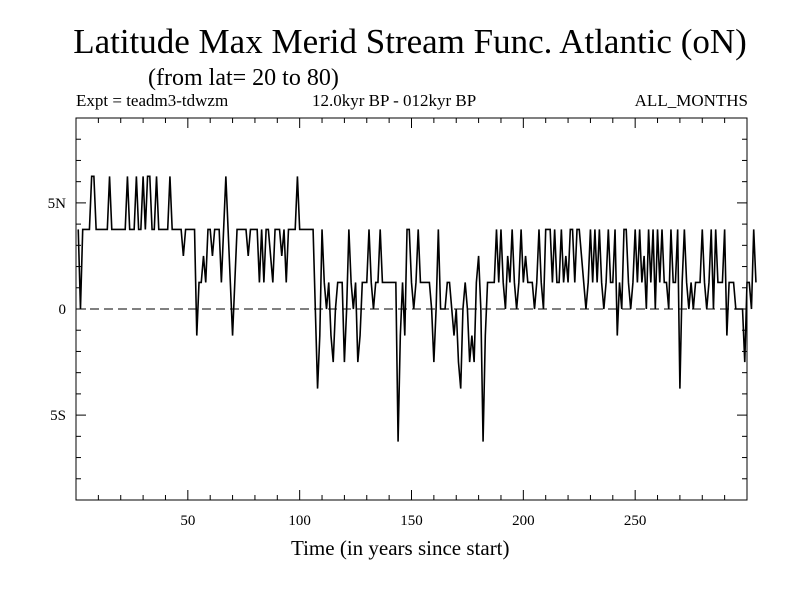 The height and width of the screenshot is (600, 800). What do you see at coordinates (299, 521) in the screenshot?
I see `x-tick-label: 100` at bounding box center [299, 521].